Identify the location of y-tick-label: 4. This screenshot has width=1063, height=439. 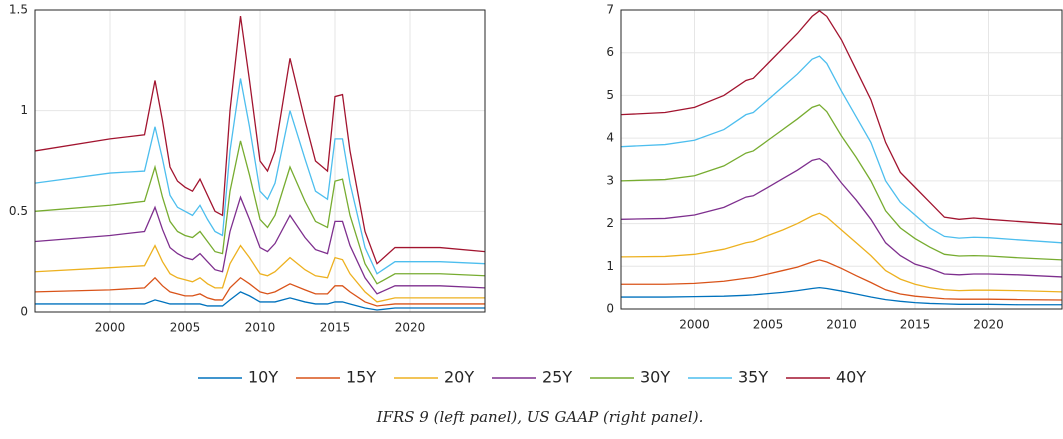
(610, 138).